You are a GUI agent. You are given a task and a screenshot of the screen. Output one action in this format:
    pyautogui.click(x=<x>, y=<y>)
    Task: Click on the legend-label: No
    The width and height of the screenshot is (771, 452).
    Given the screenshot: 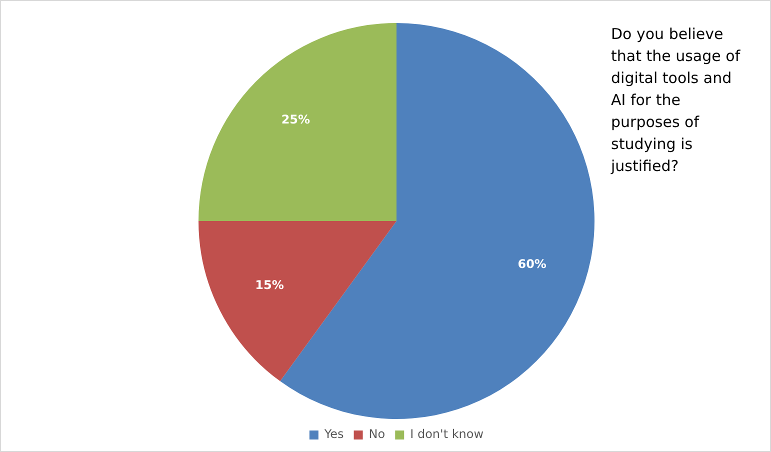 What is the action you would take?
    pyautogui.click(x=377, y=434)
    